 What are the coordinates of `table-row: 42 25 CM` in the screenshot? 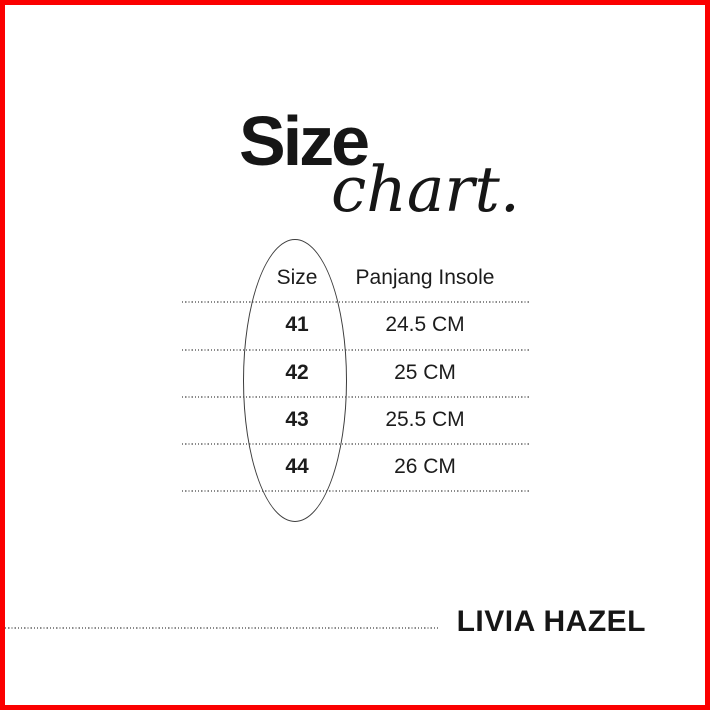 It's located at (356, 373).